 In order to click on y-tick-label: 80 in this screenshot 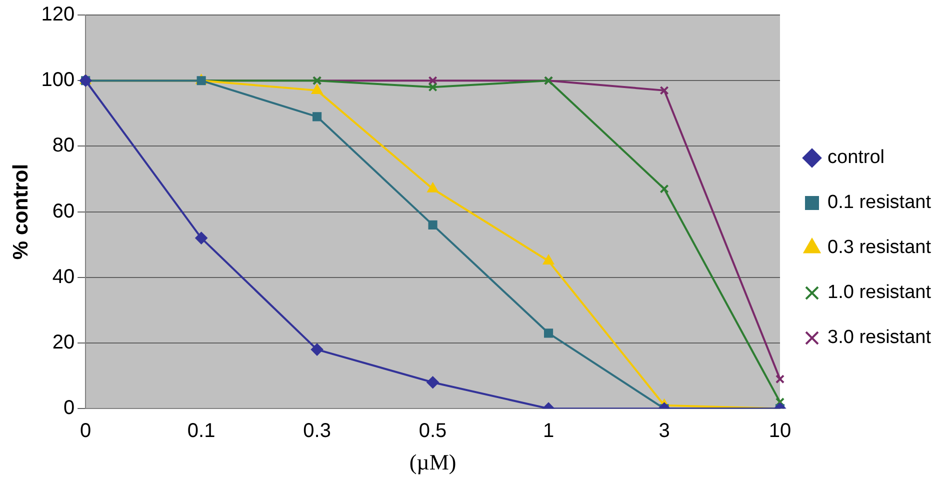, I will do `click(63, 145)`.